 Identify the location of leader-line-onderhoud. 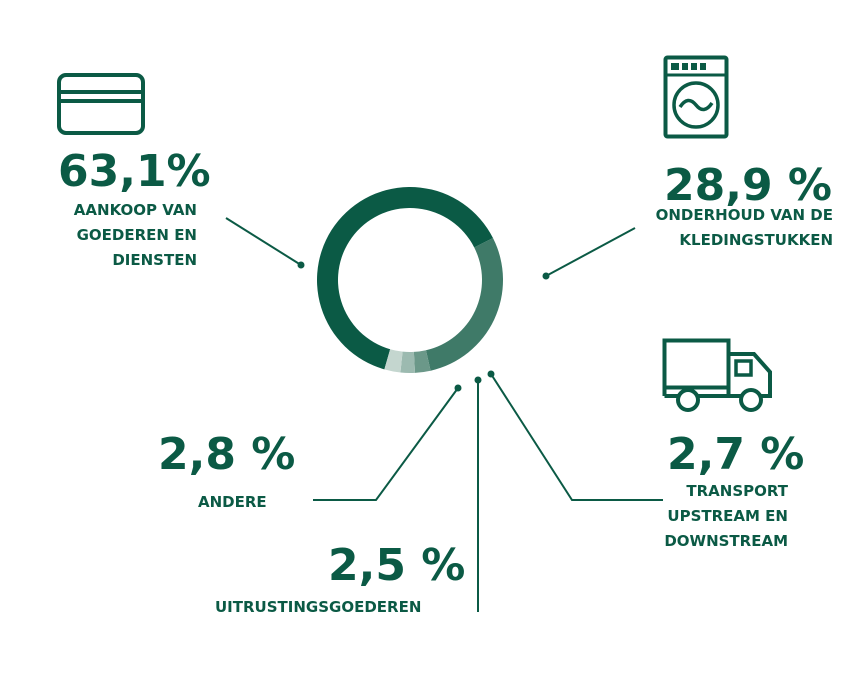
(590, 252).